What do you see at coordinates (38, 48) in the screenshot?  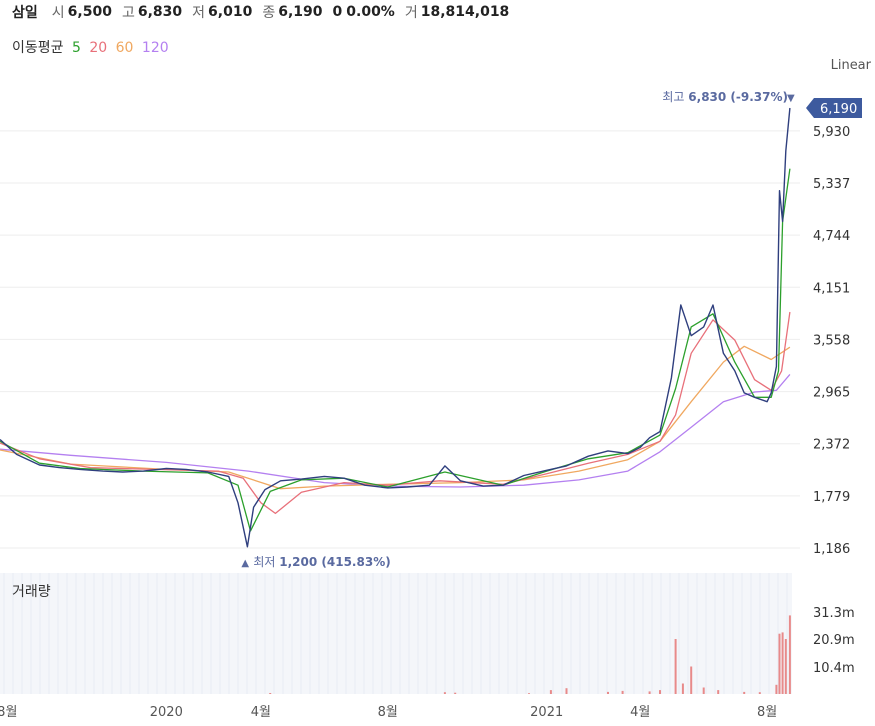 I see `ma-legend-title: 이동평균` at bounding box center [38, 48].